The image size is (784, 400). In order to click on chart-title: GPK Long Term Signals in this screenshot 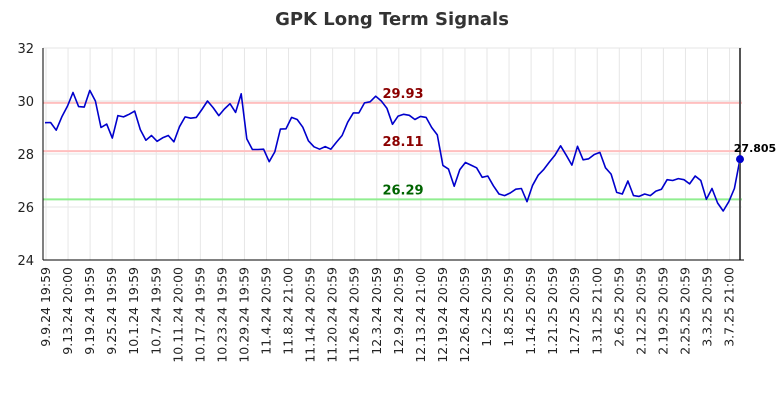, I will do `click(392, 19)`.